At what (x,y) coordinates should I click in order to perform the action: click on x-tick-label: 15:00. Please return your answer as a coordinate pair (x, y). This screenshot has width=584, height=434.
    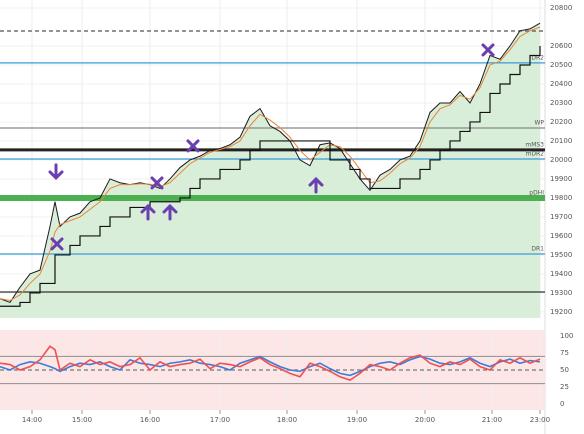
    Looking at the image, I should click on (82, 420).